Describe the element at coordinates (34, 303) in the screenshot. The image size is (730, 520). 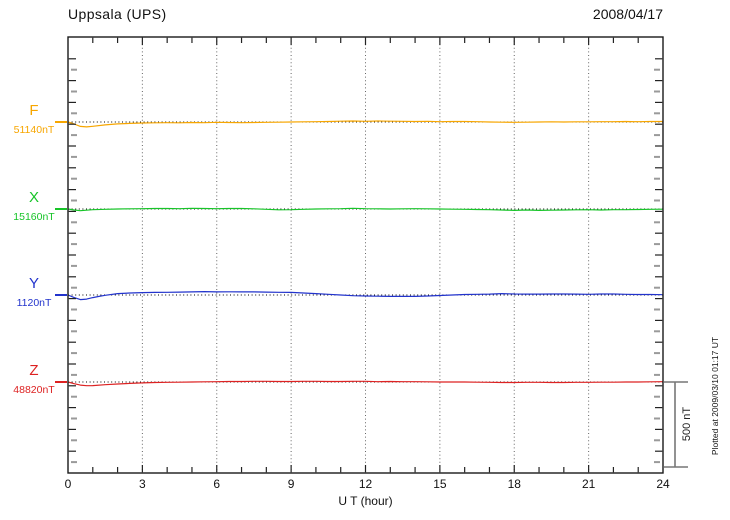
I see `channel-baseline-y: 1120nT` at that location.